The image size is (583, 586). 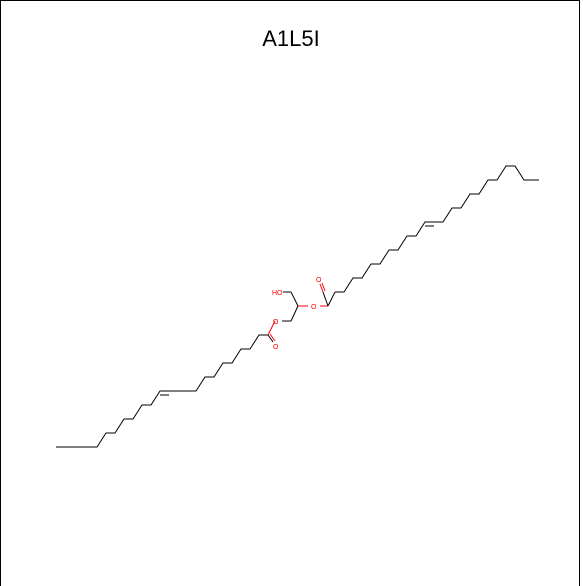 I want to click on upper-acyl-chain, so click(x=429, y=236).